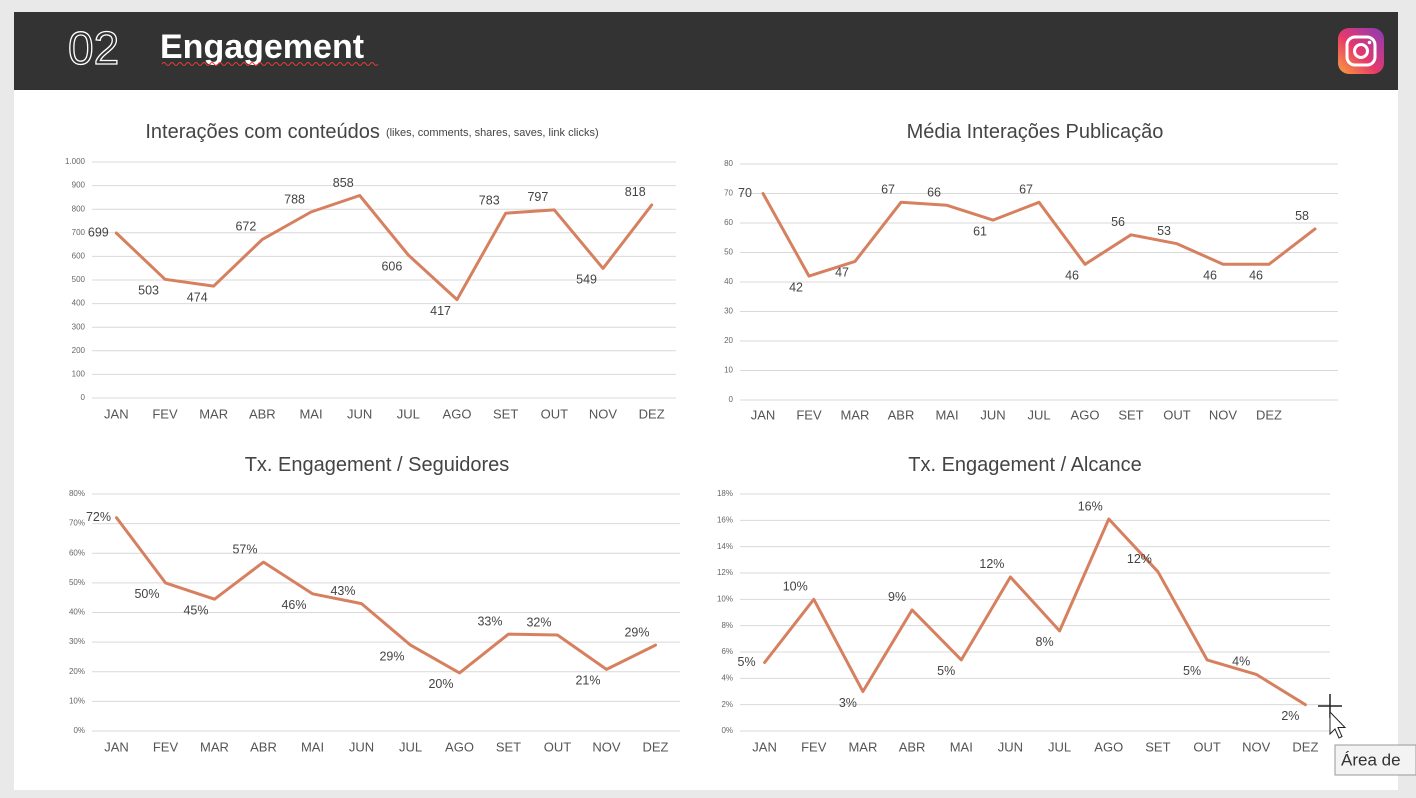  I want to click on data-label: 47, so click(842, 273).